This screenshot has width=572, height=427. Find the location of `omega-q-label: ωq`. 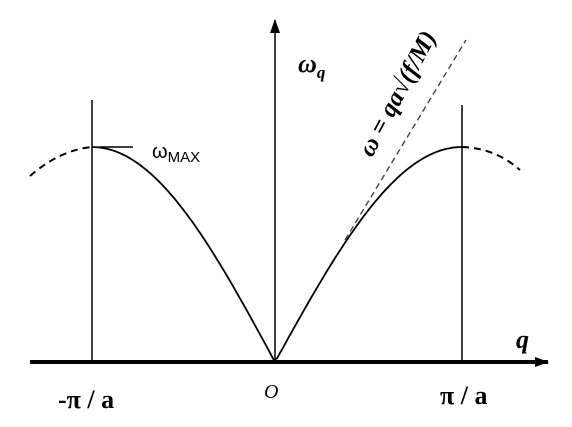

omega-q-label: ωq is located at coordinates (312, 65).